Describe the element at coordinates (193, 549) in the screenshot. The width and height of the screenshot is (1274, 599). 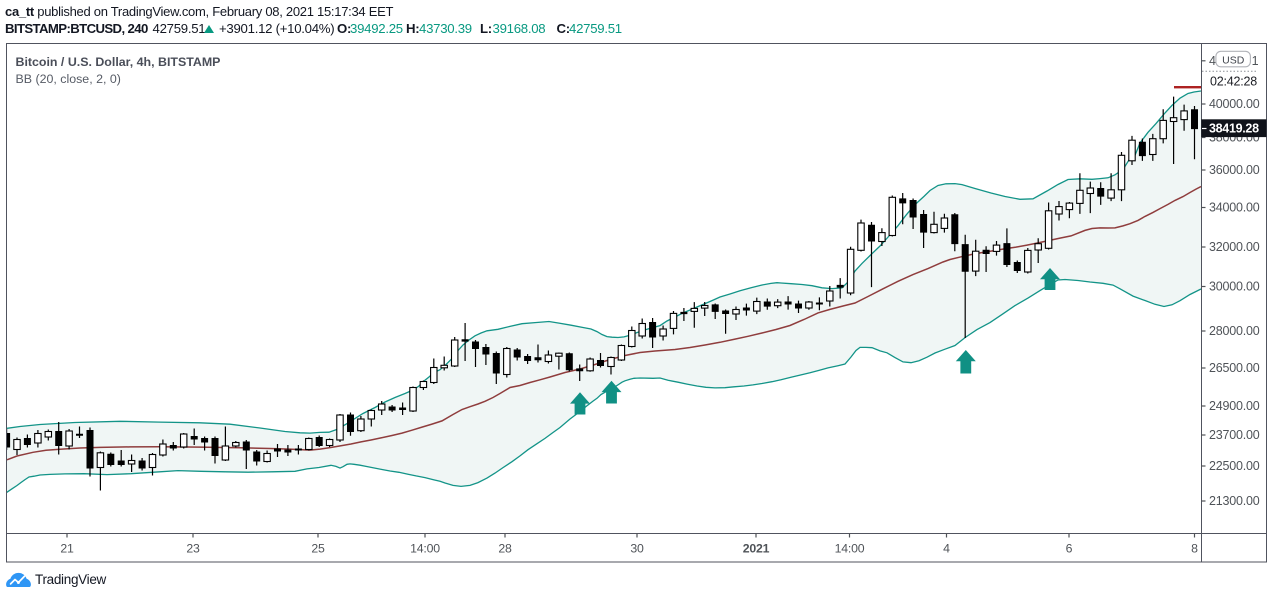
I see `svg-text: 23` at that location.